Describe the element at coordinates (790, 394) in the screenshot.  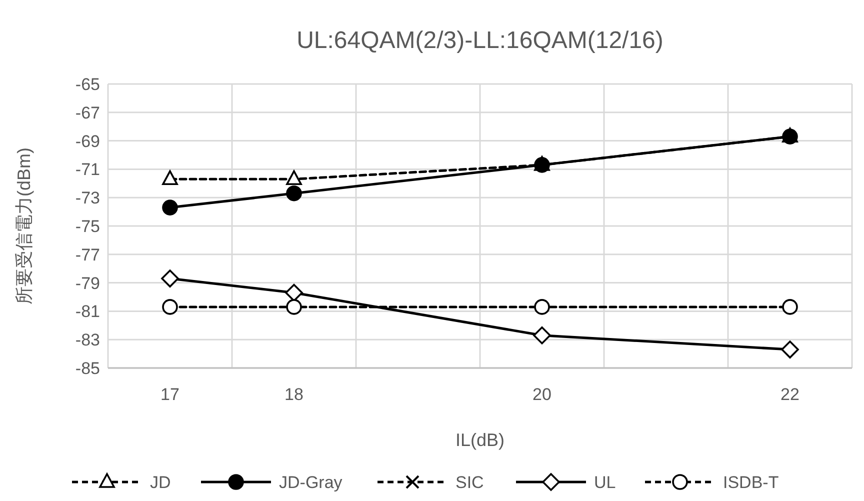
I see `x-tick-label: 22` at that location.